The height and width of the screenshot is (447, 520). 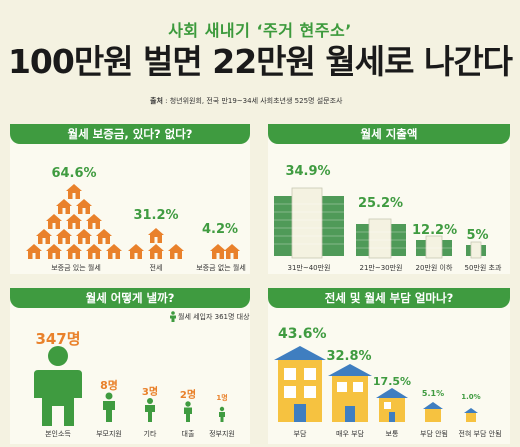 I want to click on deposit-label-3: 보증금 없는 월세, so click(x=221, y=268).